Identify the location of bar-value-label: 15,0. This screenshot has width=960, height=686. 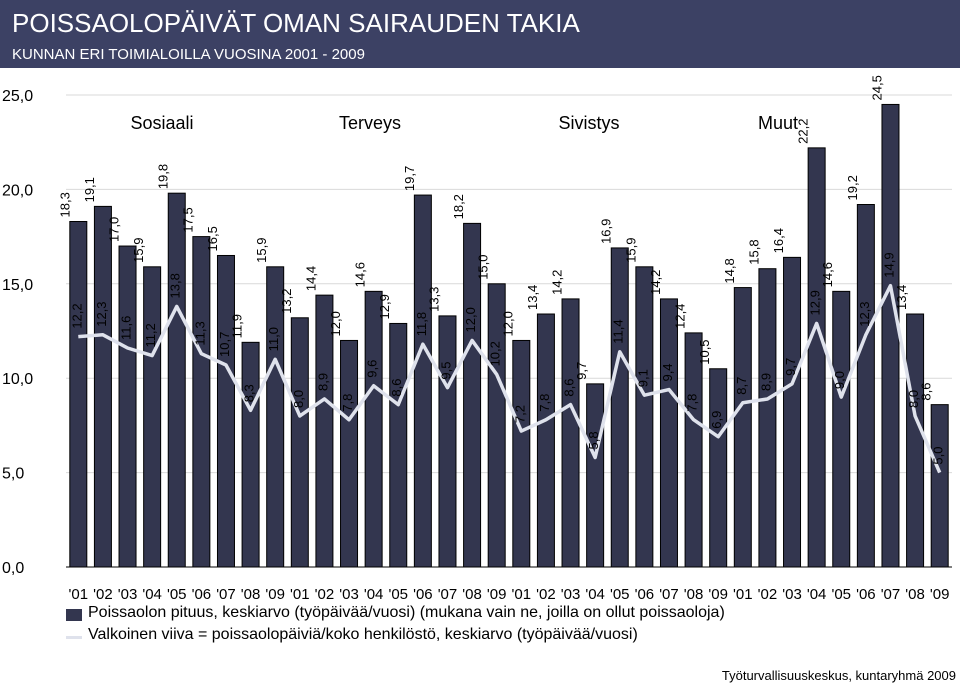
(483, 266).